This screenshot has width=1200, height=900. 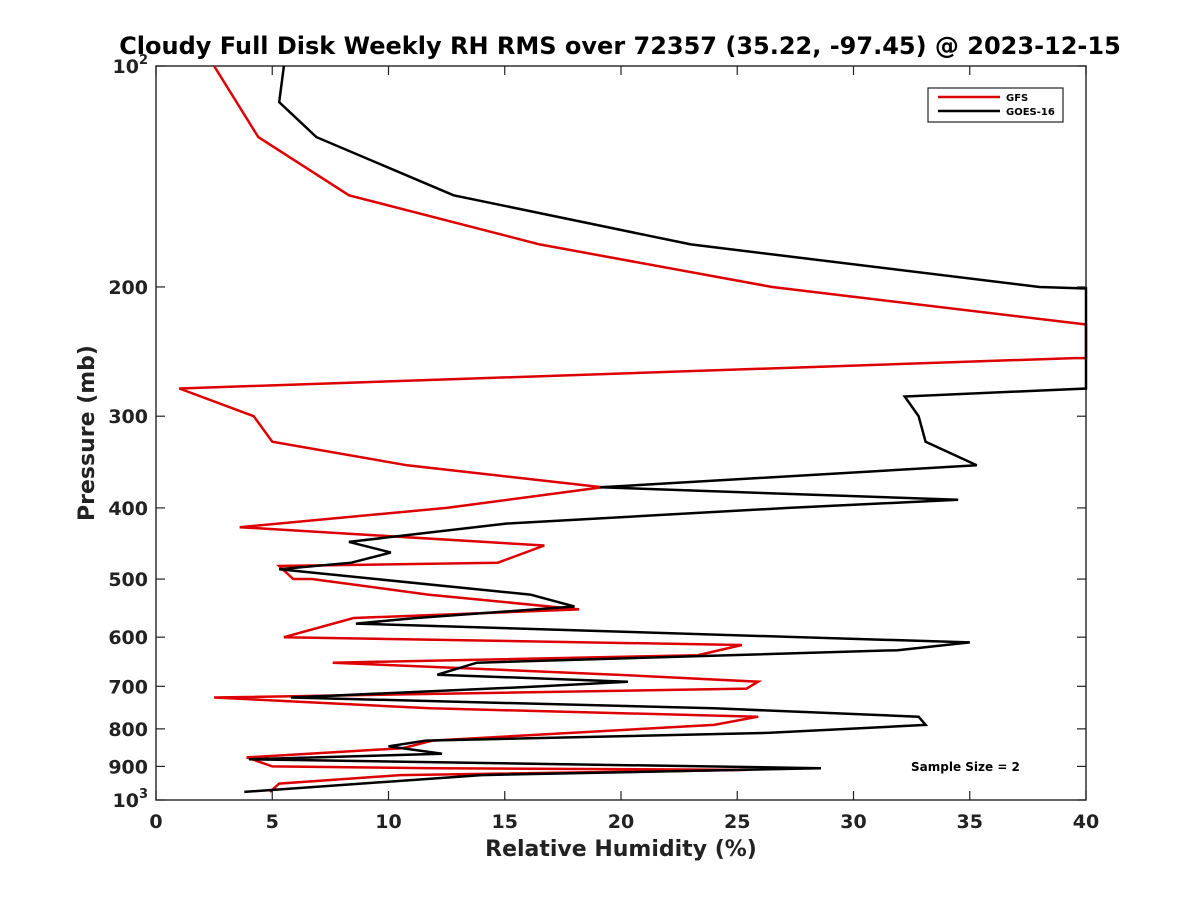 What do you see at coordinates (737, 822) in the screenshot?
I see `x-tick-label: 25` at bounding box center [737, 822].